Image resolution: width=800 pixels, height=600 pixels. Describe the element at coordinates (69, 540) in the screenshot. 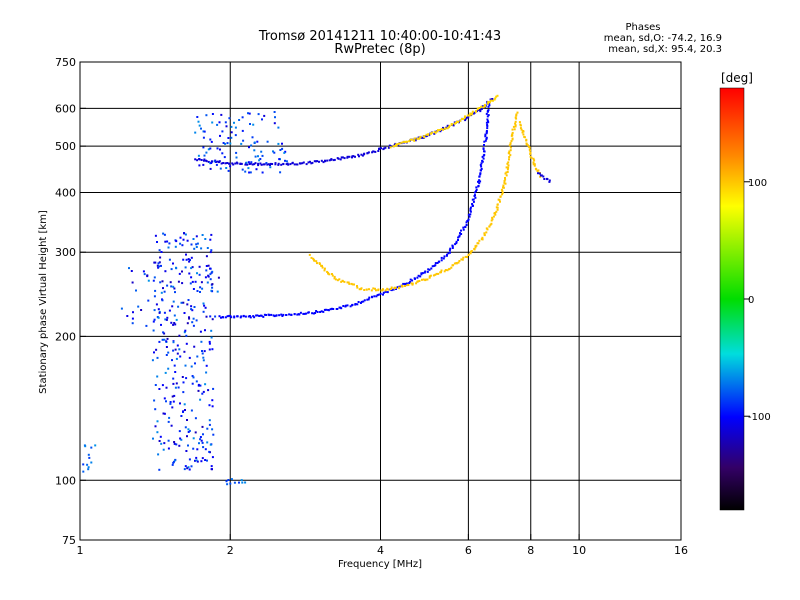

I see `y-tick-label: 75` at that location.